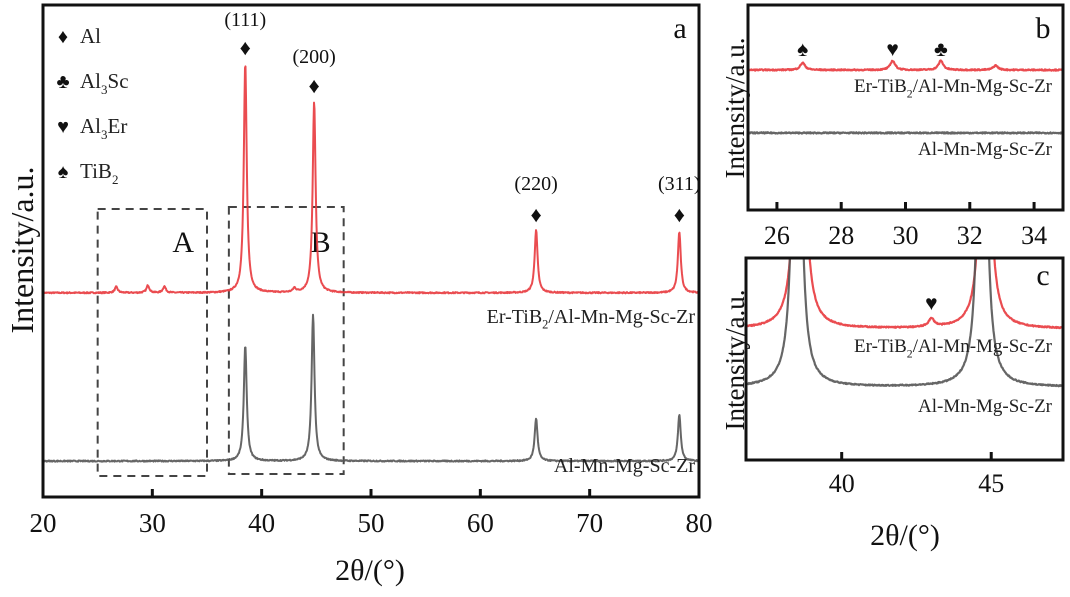 The width and height of the screenshot is (1070, 597). I want to click on peak-hkl-label: (311), so click(679, 184).